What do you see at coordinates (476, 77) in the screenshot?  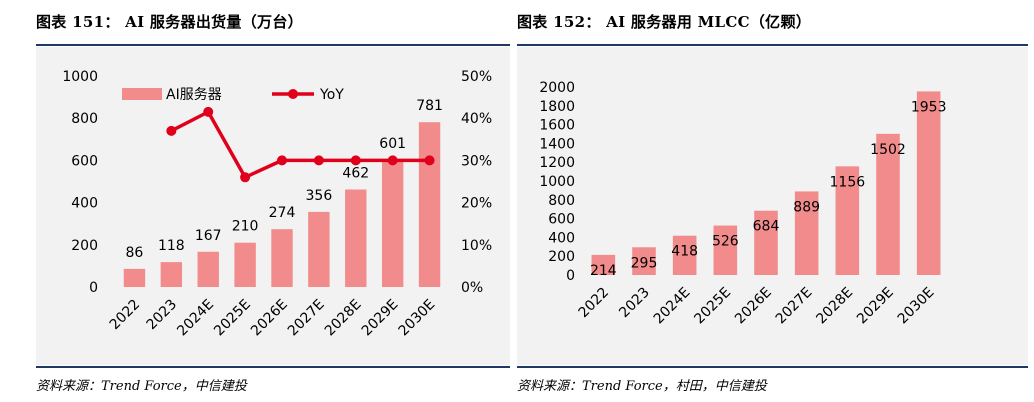 I see `y2-axis-tick-label: 50%` at bounding box center [476, 77].